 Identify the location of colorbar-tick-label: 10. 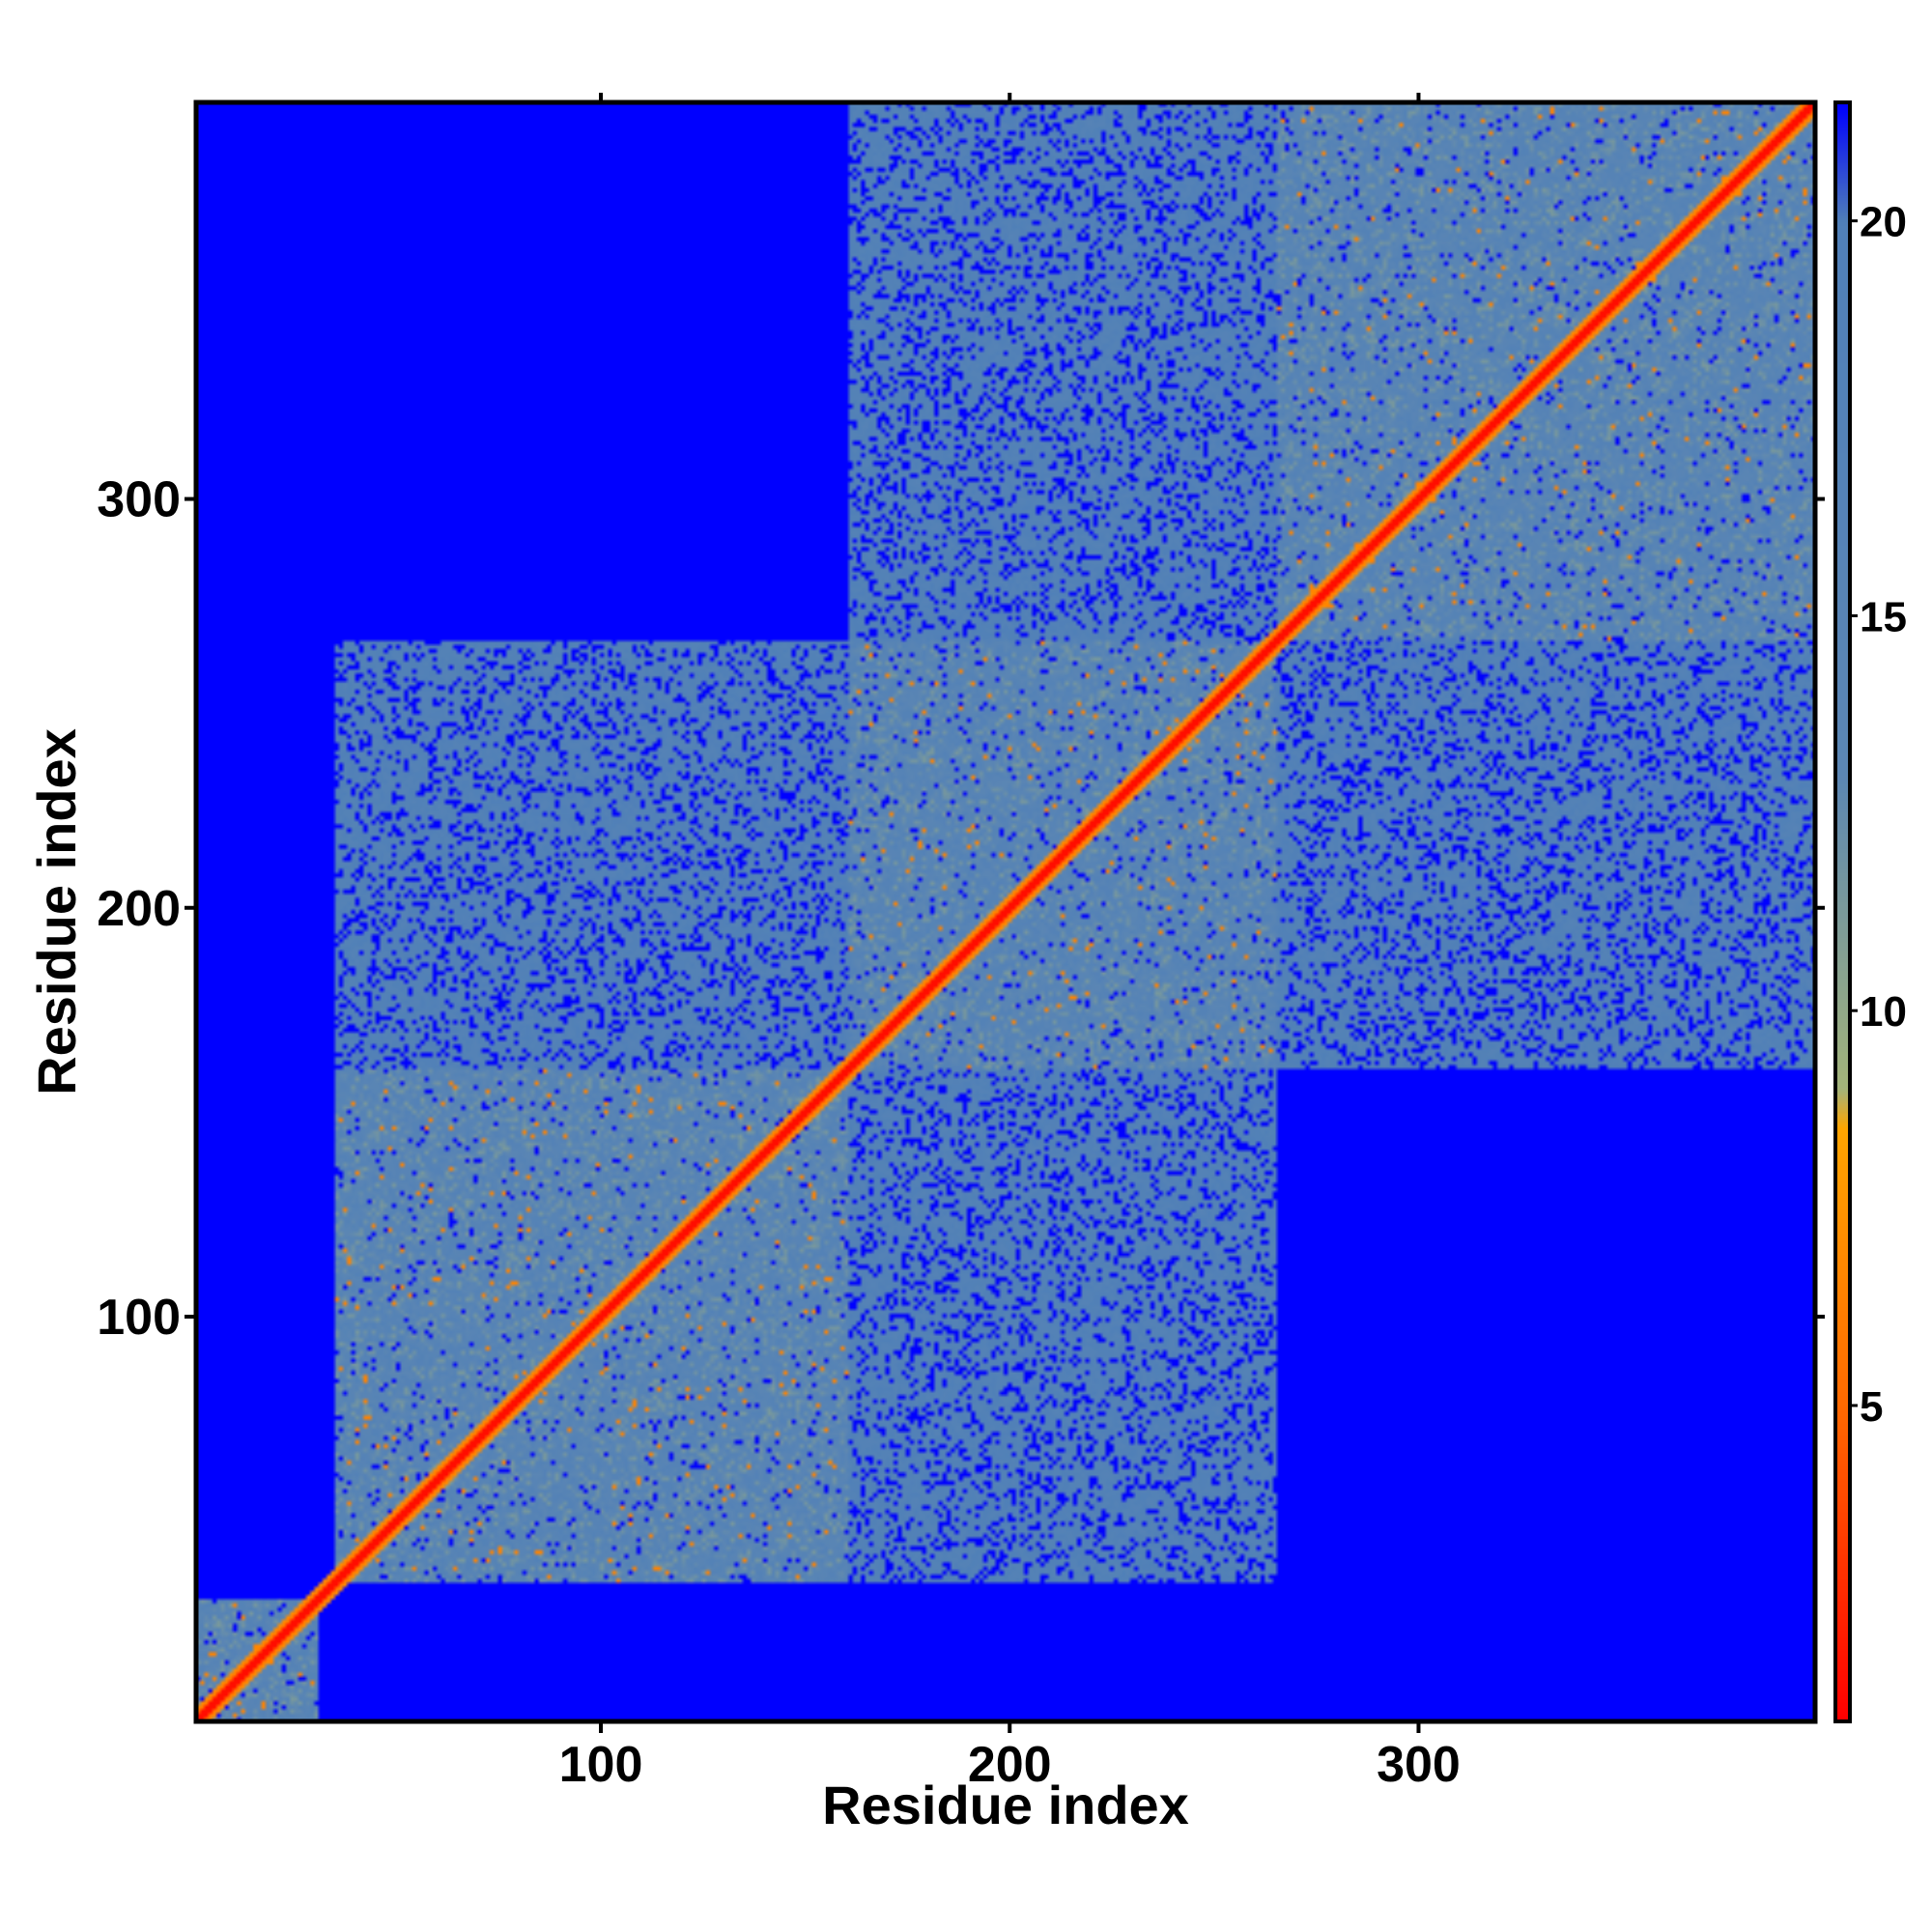
(1883, 1012).